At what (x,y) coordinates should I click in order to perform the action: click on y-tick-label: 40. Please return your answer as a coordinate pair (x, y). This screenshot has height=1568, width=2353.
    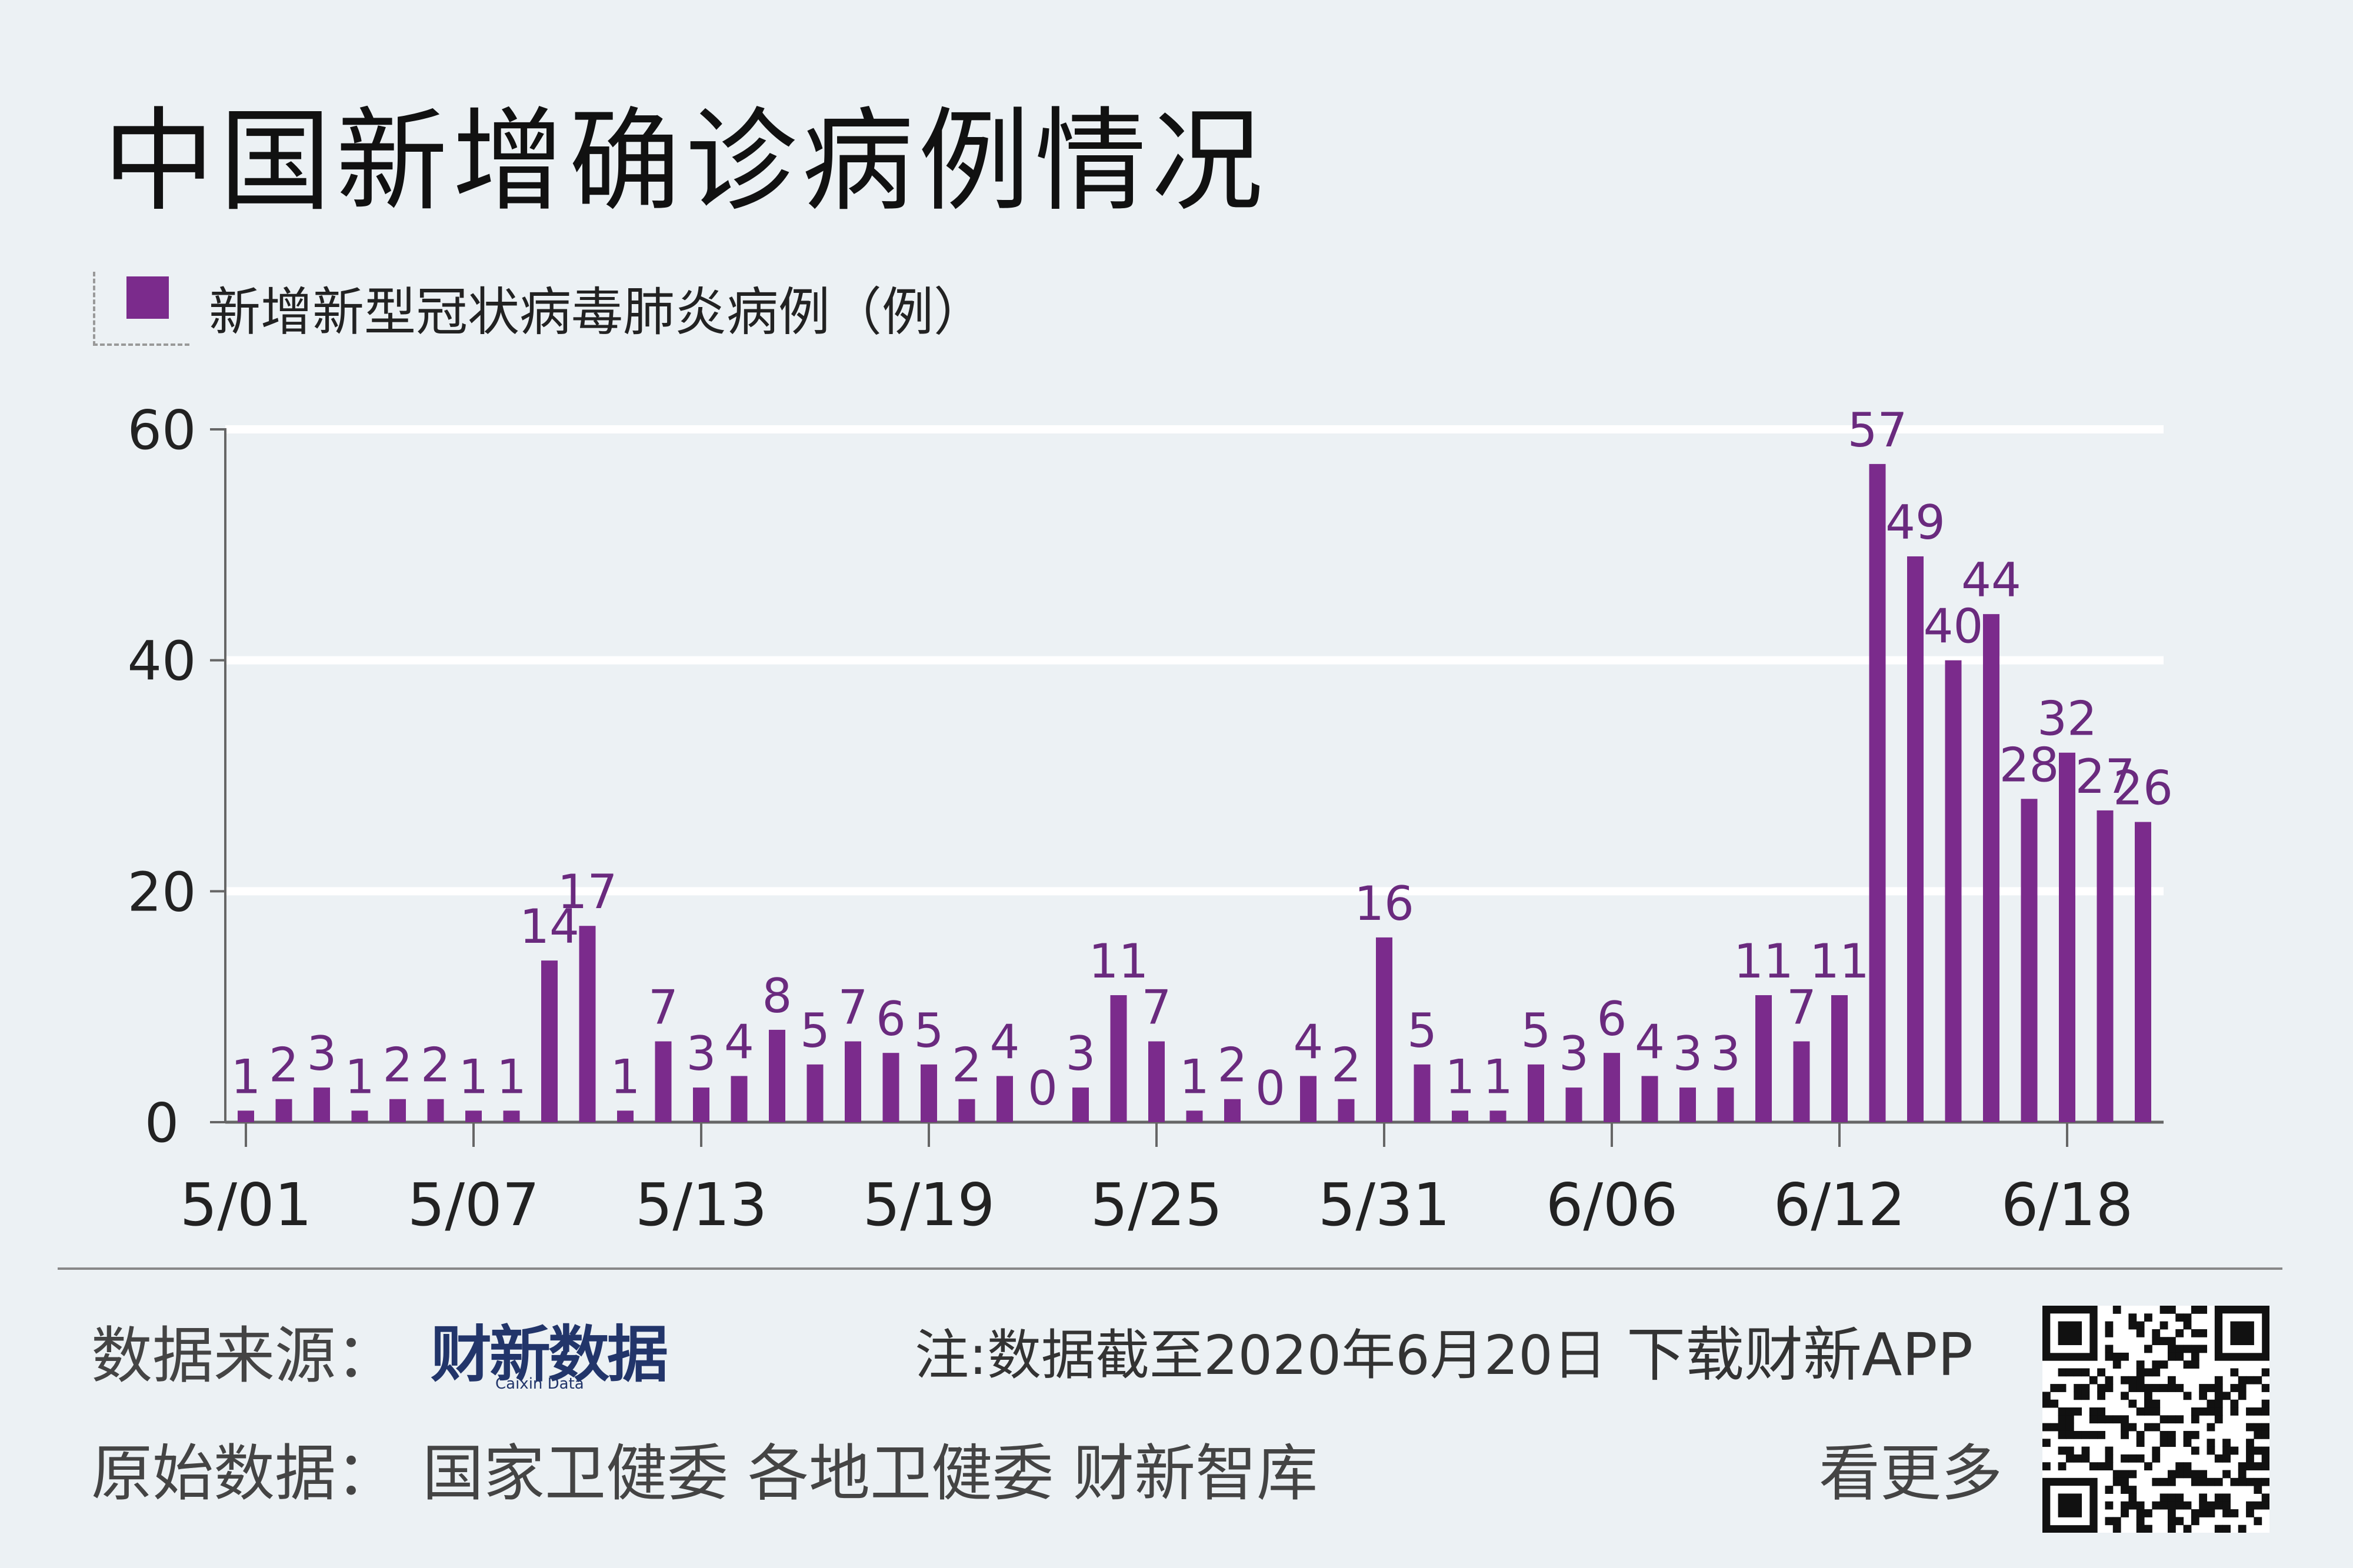
    Looking at the image, I should click on (161, 661).